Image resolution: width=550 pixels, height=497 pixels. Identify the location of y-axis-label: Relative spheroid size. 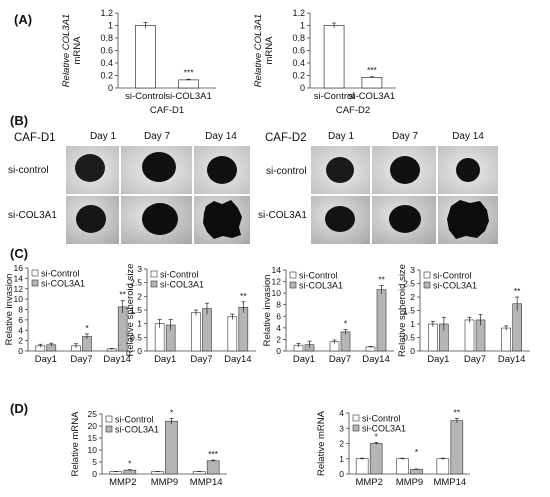
(402, 310).